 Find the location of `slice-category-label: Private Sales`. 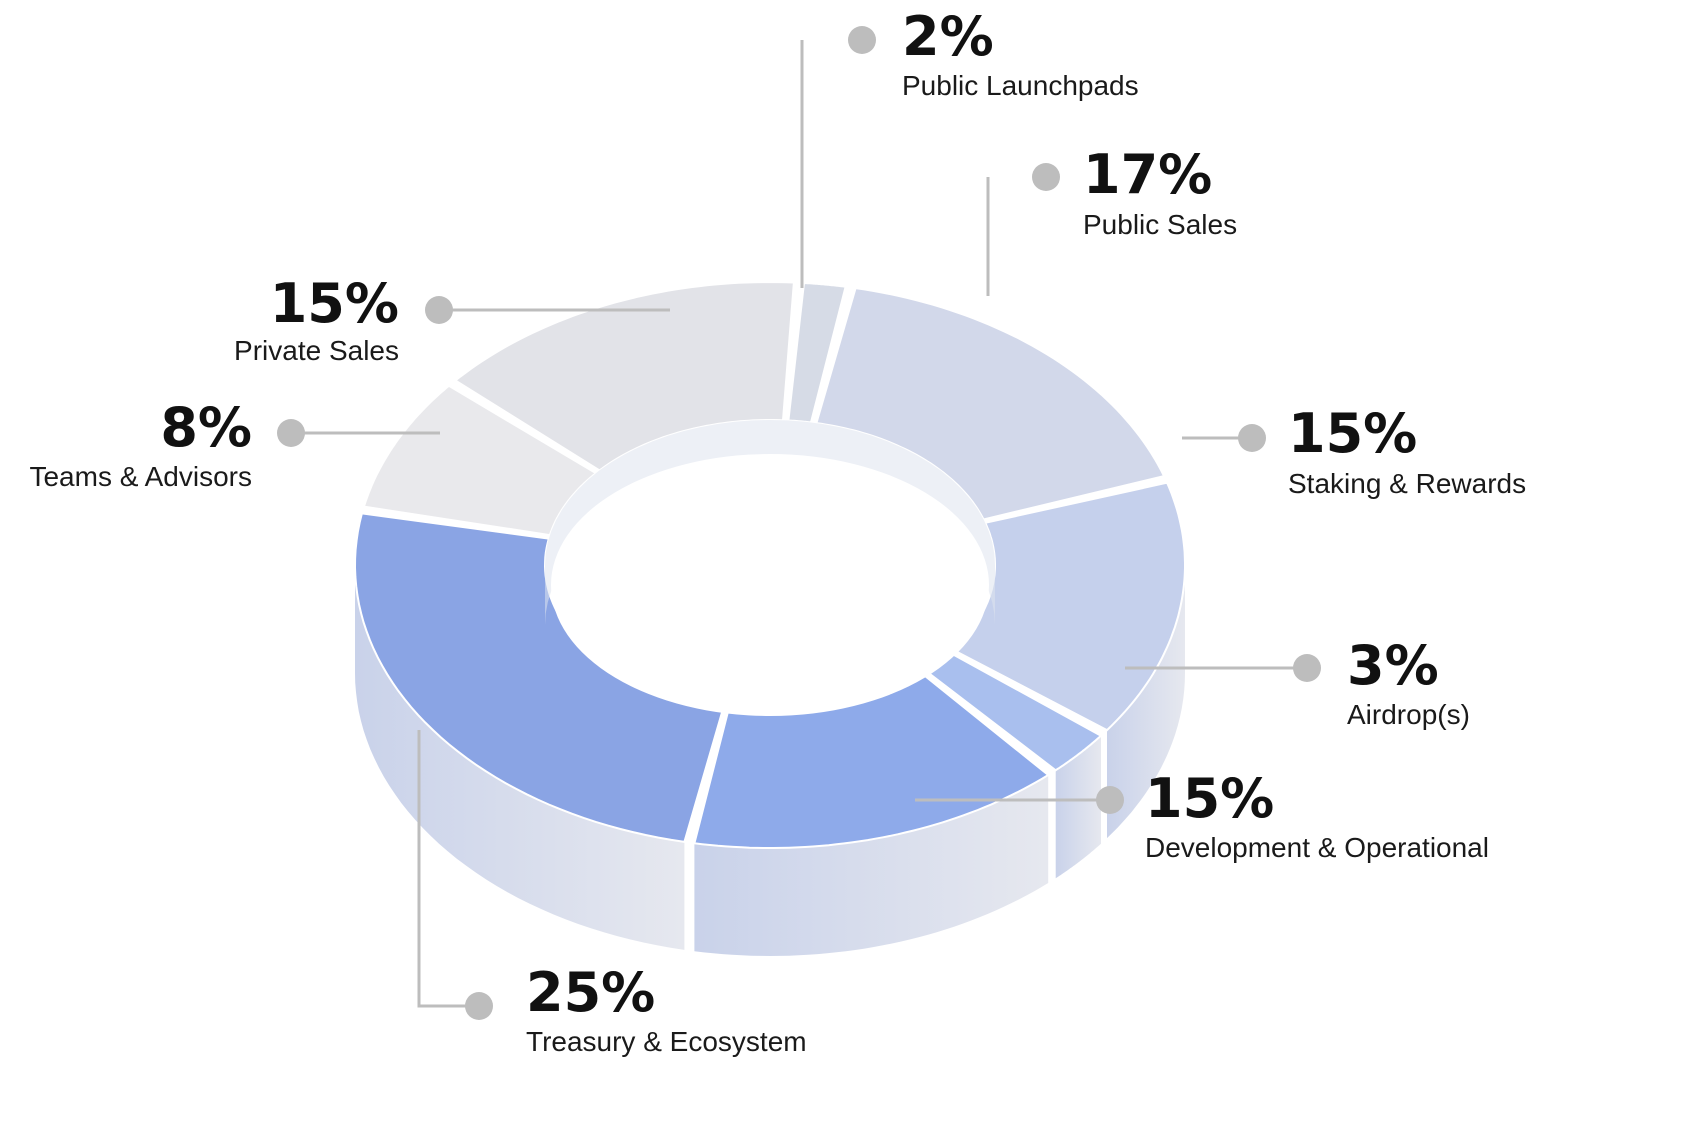

slice-category-label: Private Sales is located at coordinates (316, 350).